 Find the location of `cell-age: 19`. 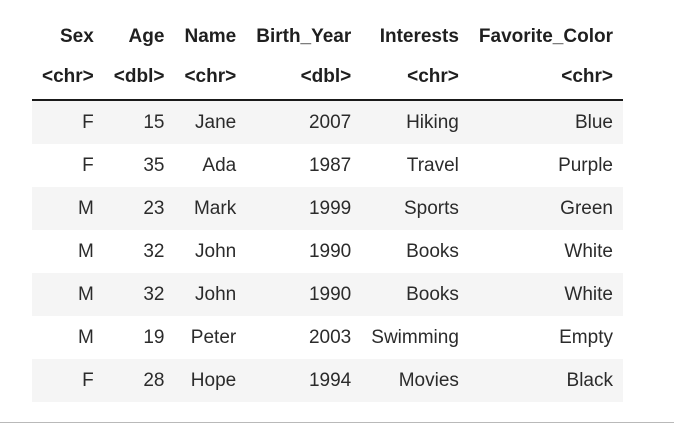

cell-age: 19 is located at coordinates (139, 337).